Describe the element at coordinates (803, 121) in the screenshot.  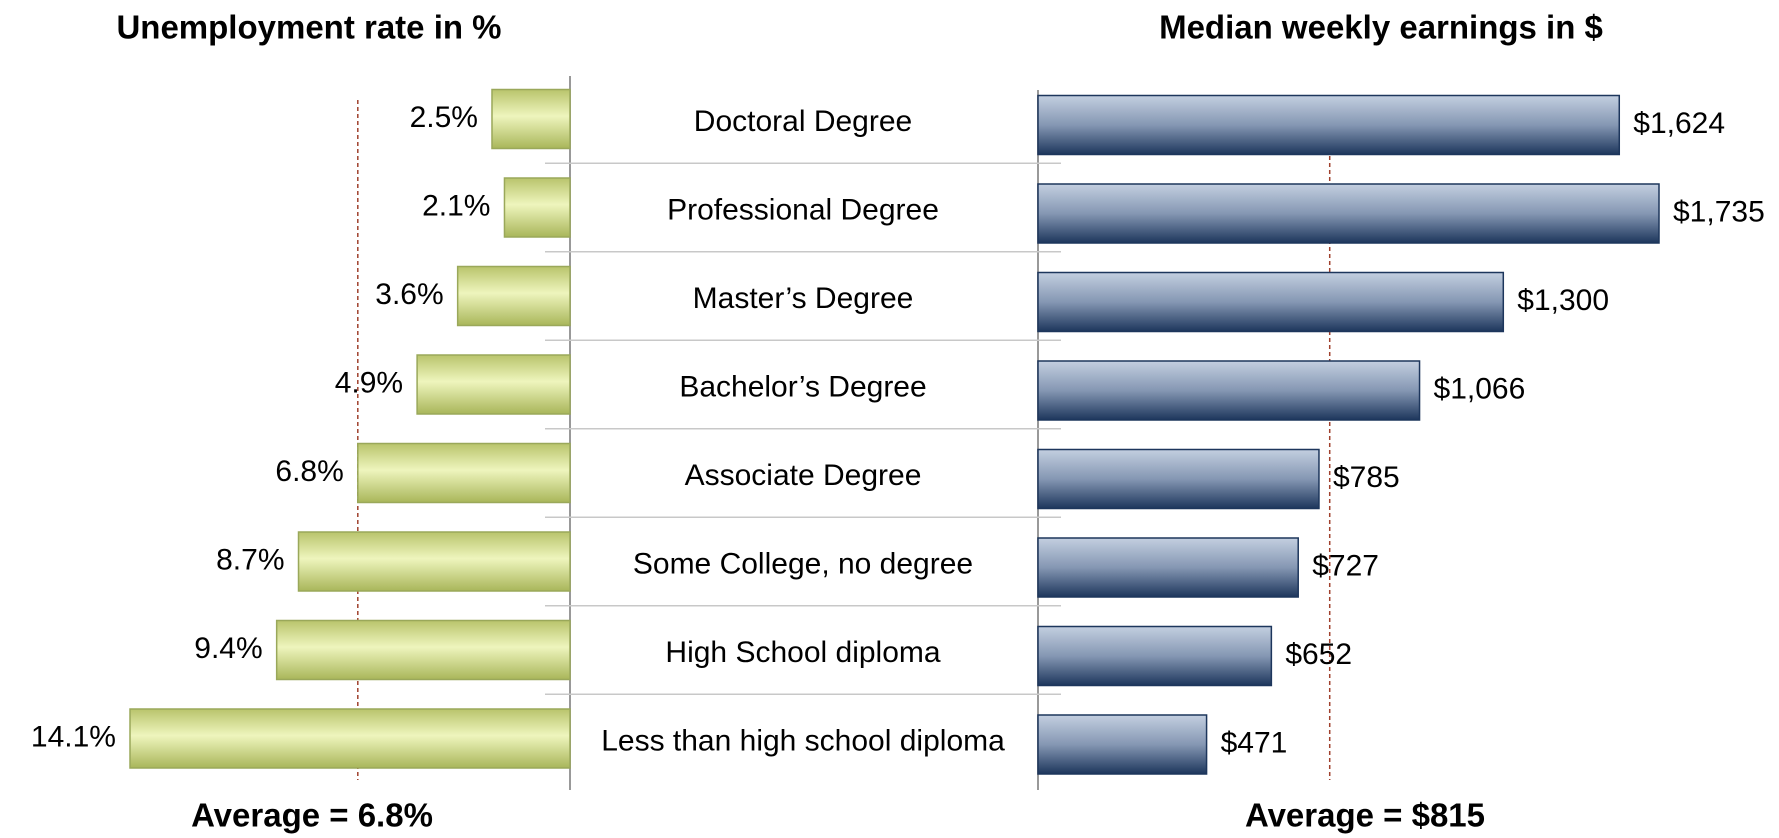
I see `category-label: Doctoral Degree` at that location.